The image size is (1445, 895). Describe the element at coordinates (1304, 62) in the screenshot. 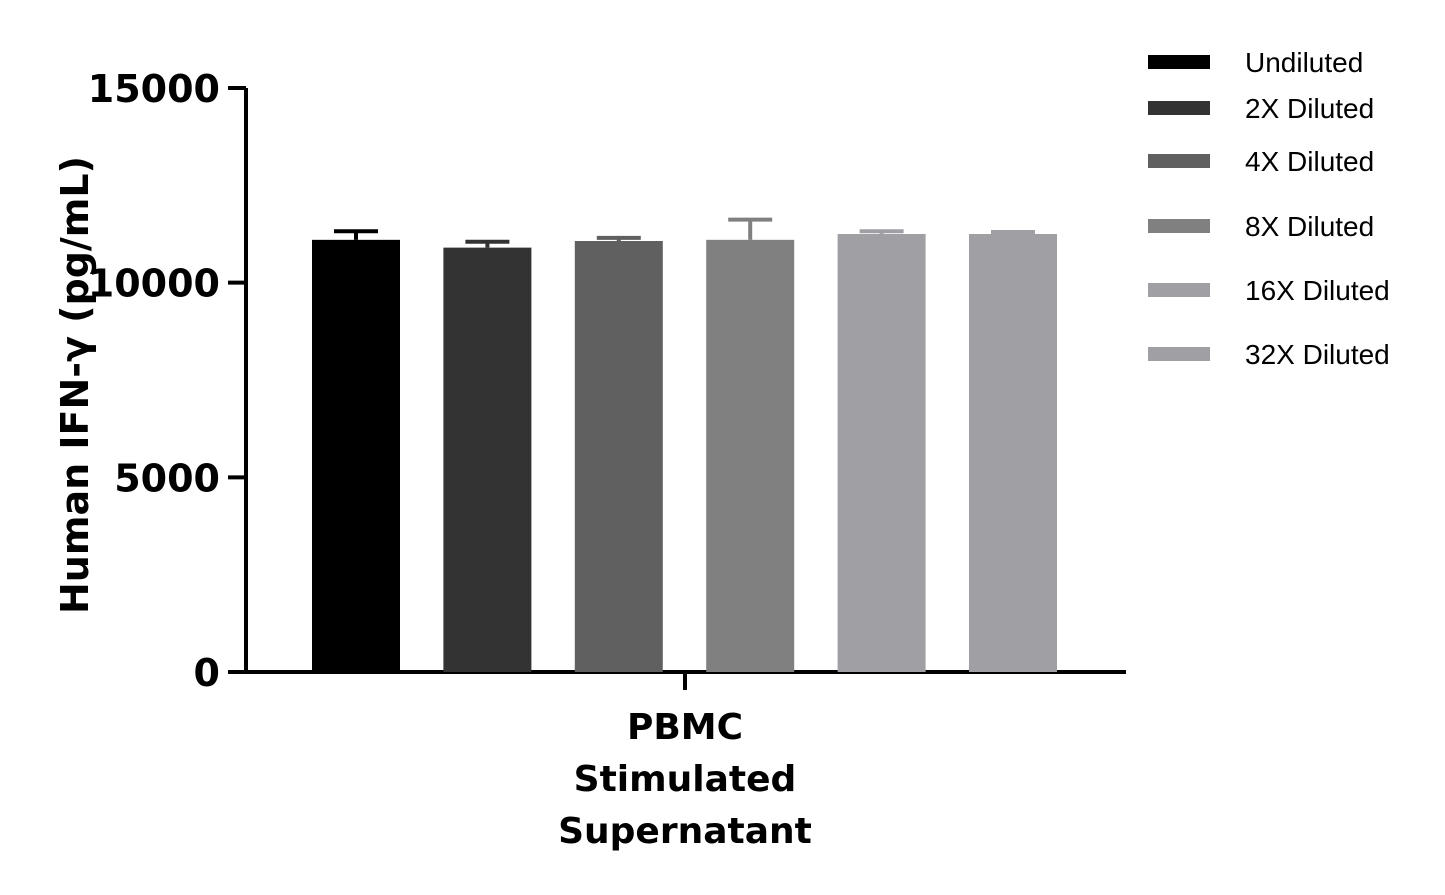

I see `legend-label: Undiluted` at that location.